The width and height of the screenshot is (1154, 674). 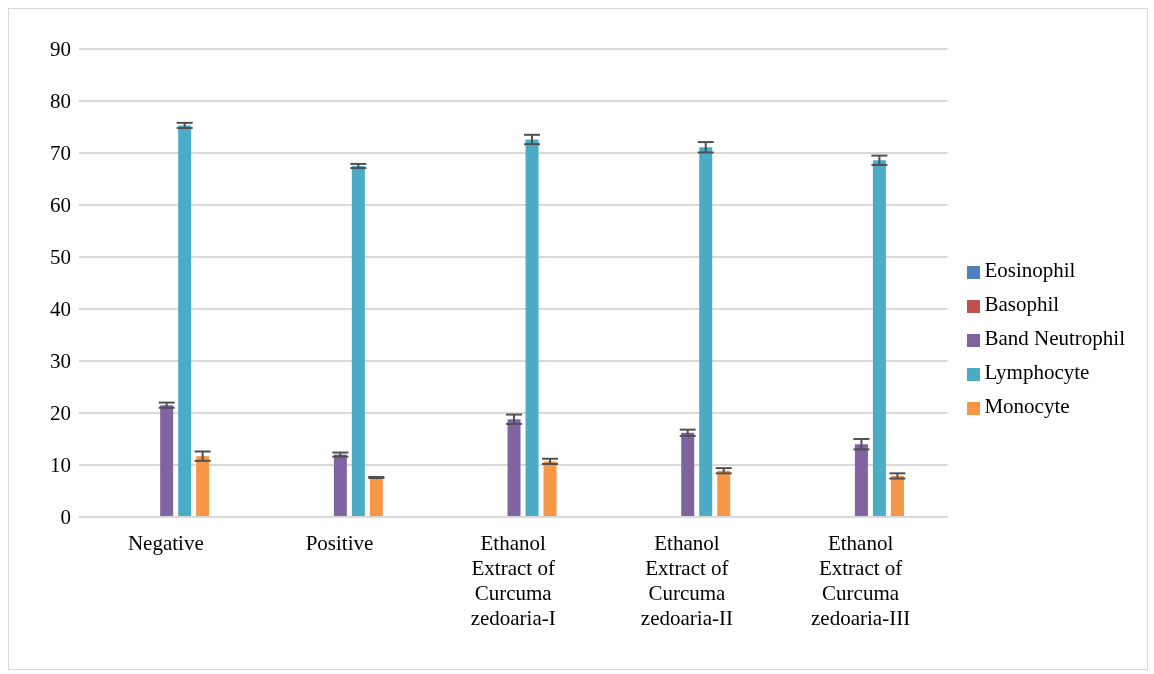 What do you see at coordinates (165, 543) in the screenshot?
I see `x-tick-label: Negative` at bounding box center [165, 543].